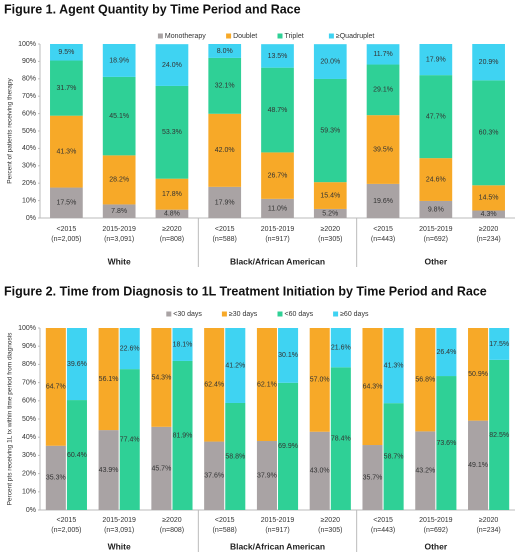 The height and width of the screenshot is (553, 520). I want to click on value-label: 21.6%, so click(341, 347).